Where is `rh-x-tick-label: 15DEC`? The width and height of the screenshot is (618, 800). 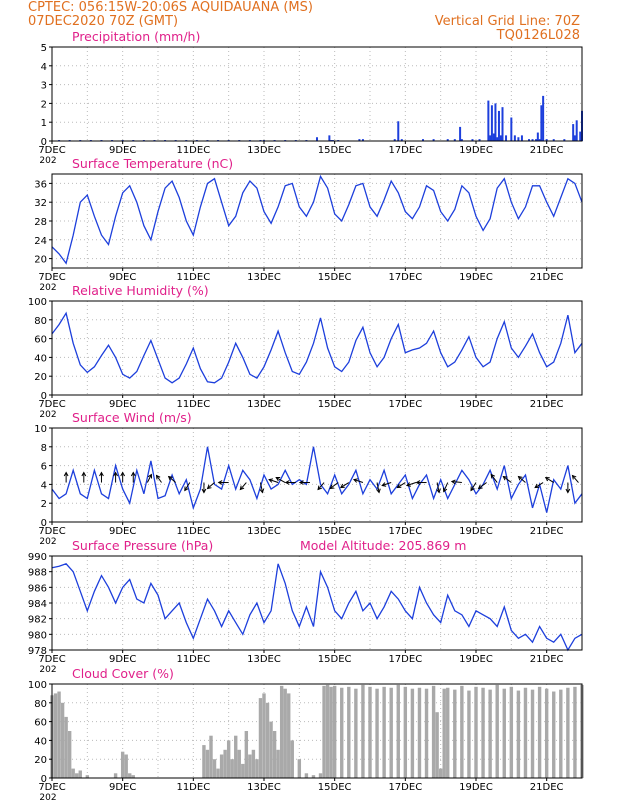
rh-x-tick-label: 15DEC is located at coordinates (335, 404).